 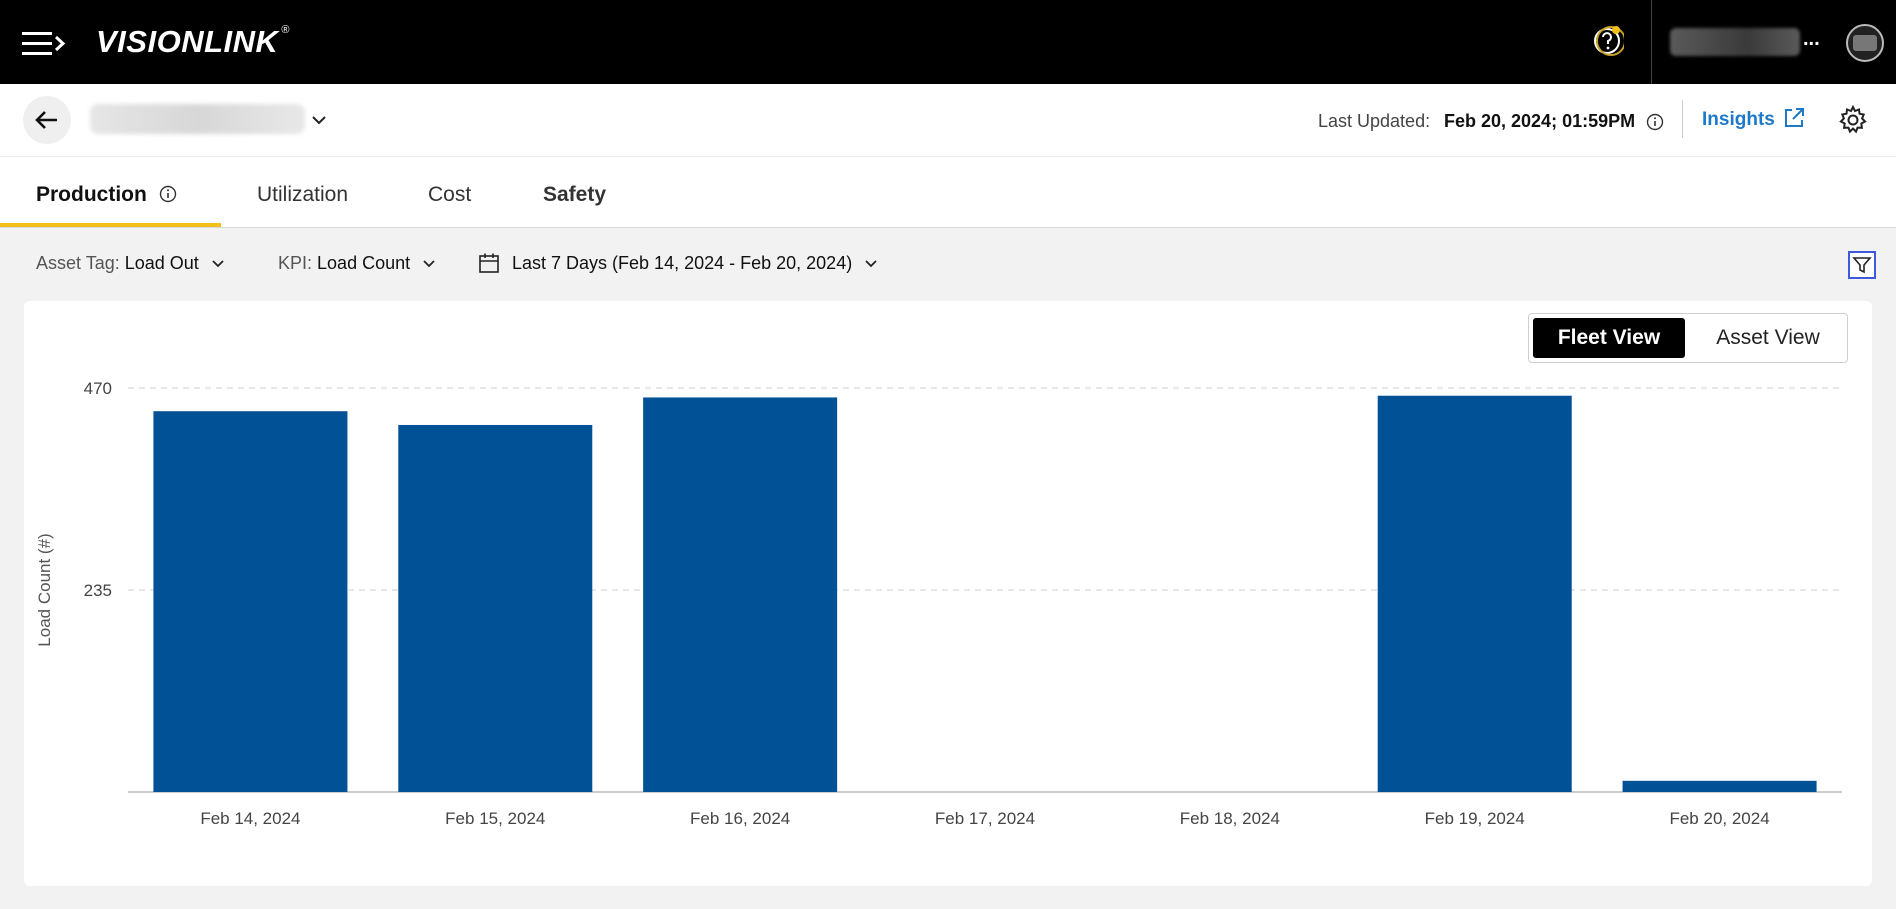 What do you see at coordinates (106, 195) in the screenshot?
I see `tab-production: Production` at bounding box center [106, 195].